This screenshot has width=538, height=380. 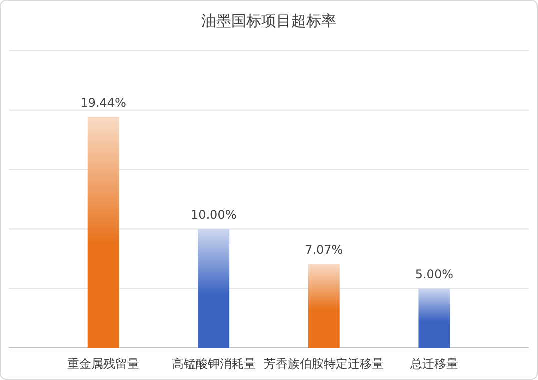 What do you see at coordinates (269, 21) in the screenshot?
I see `chart-title: 油墨国标项目超标率` at bounding box center [269, 21].